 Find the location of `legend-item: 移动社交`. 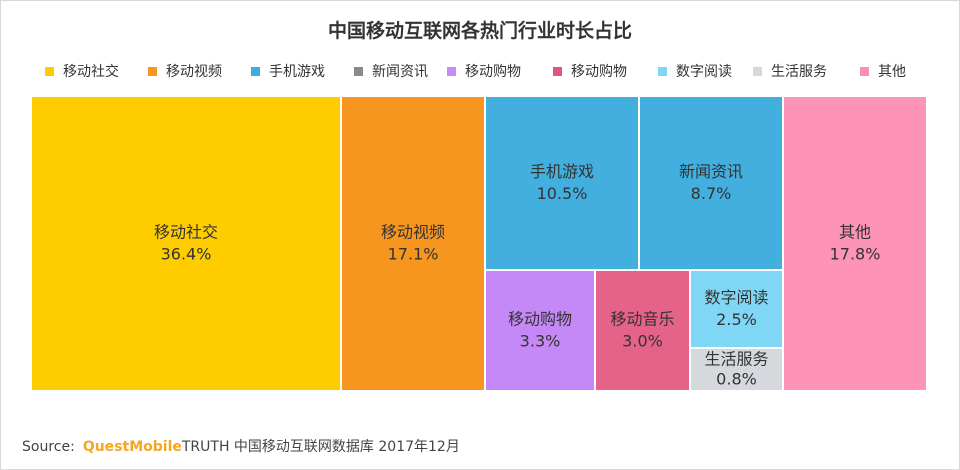

legend-item: 移动社交 is located at coordinates (82, 71).